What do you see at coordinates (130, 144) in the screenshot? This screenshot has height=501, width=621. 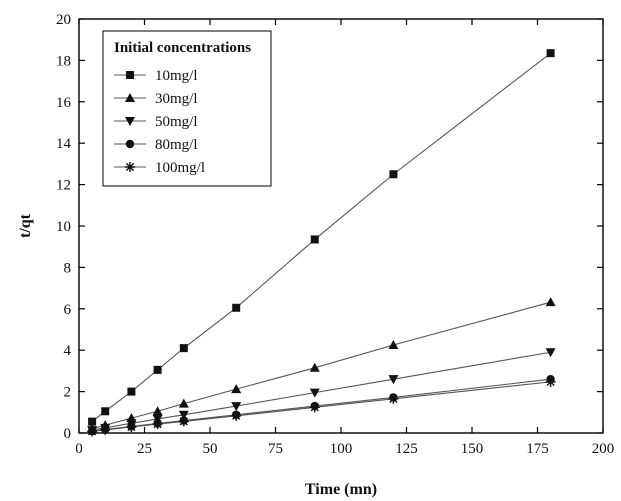 I see `legend-marker-80mg-l` at bounding box center [130, 144].